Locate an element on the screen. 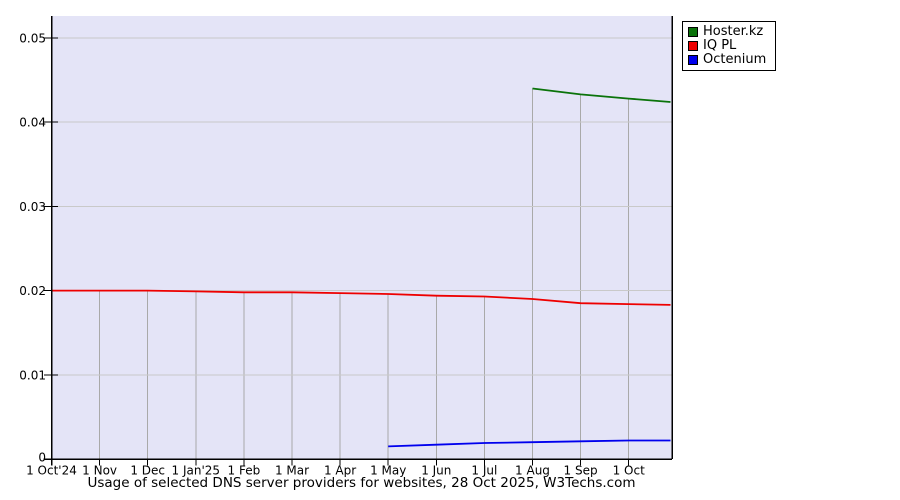 The image size is (900, 500). x-tick-label: 1 Oct is located at coordinates (629, 471).